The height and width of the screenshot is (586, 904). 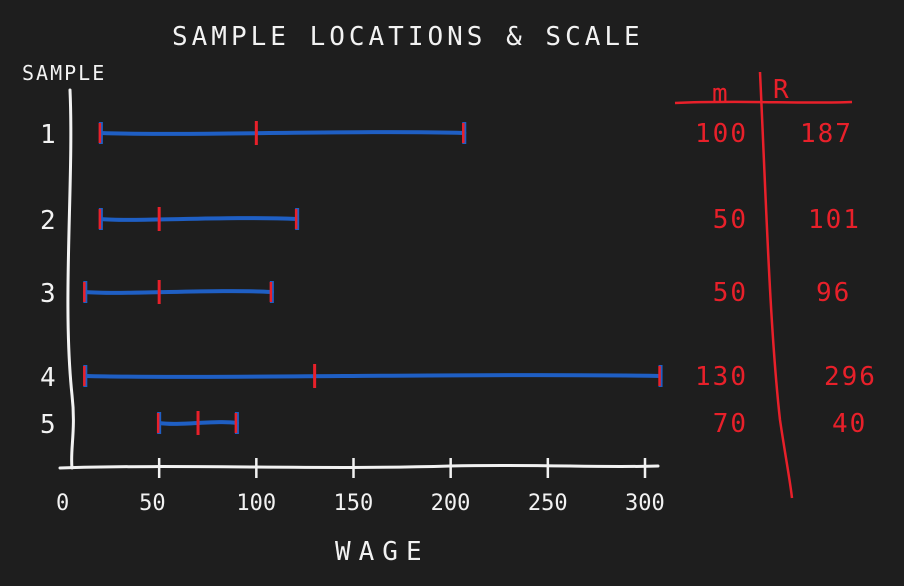 I want to click on x-tick-label: 200, so click(x=451, y=503).